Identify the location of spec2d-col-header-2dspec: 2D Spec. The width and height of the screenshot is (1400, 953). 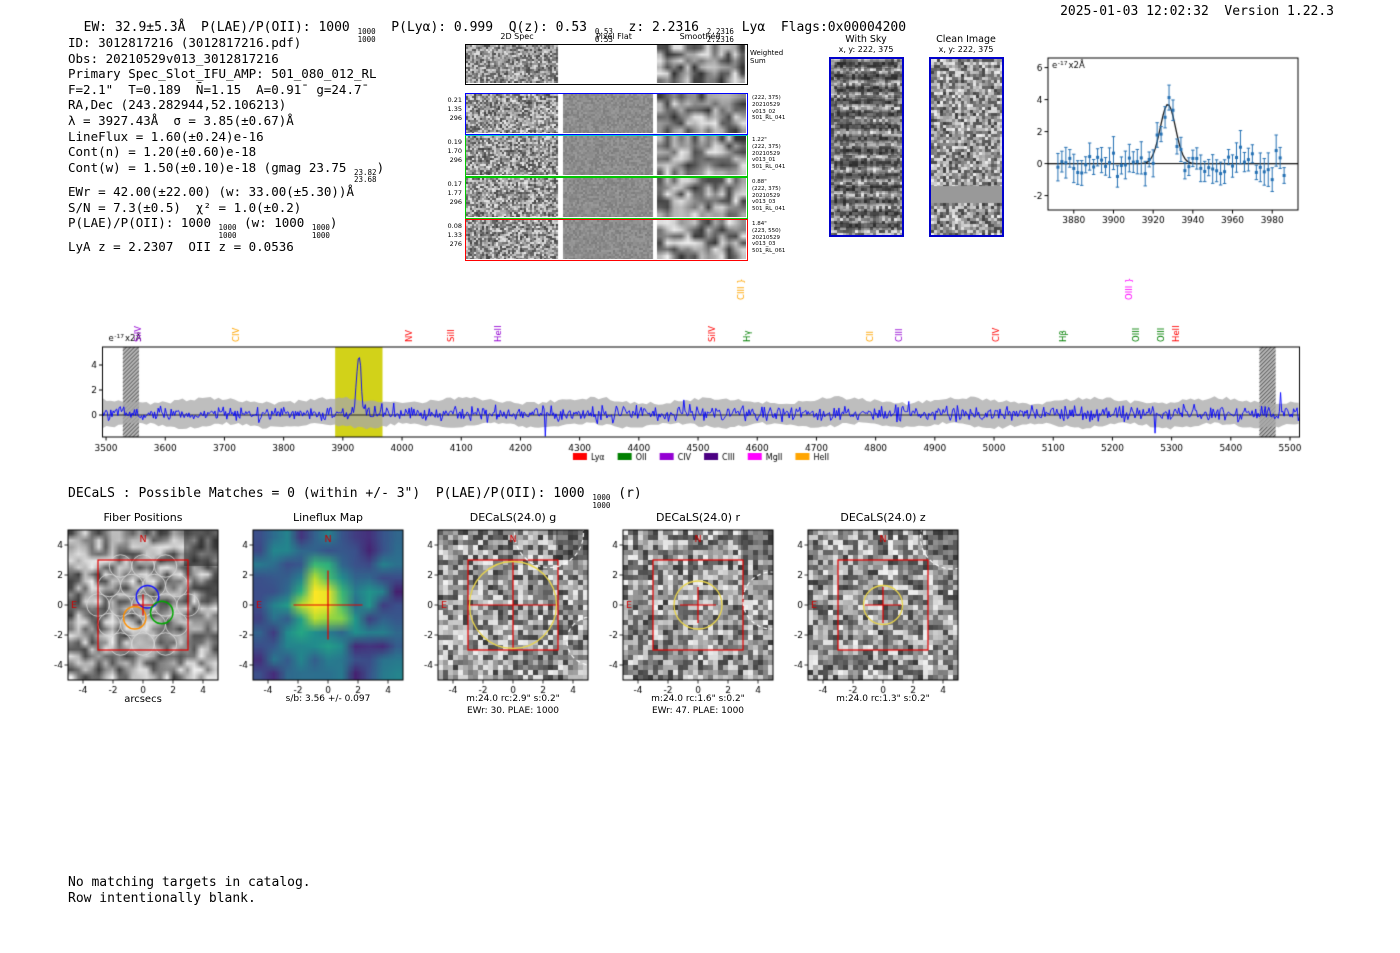
(517, 36).